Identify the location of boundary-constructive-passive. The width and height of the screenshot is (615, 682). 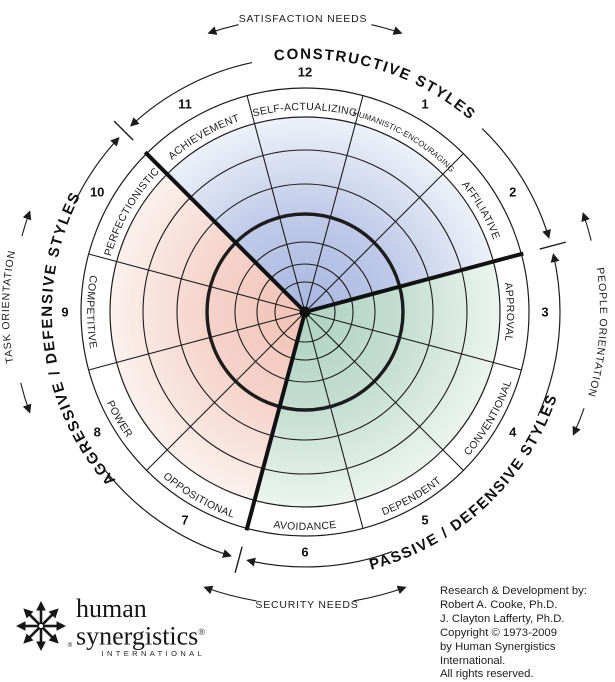
(414, 282).